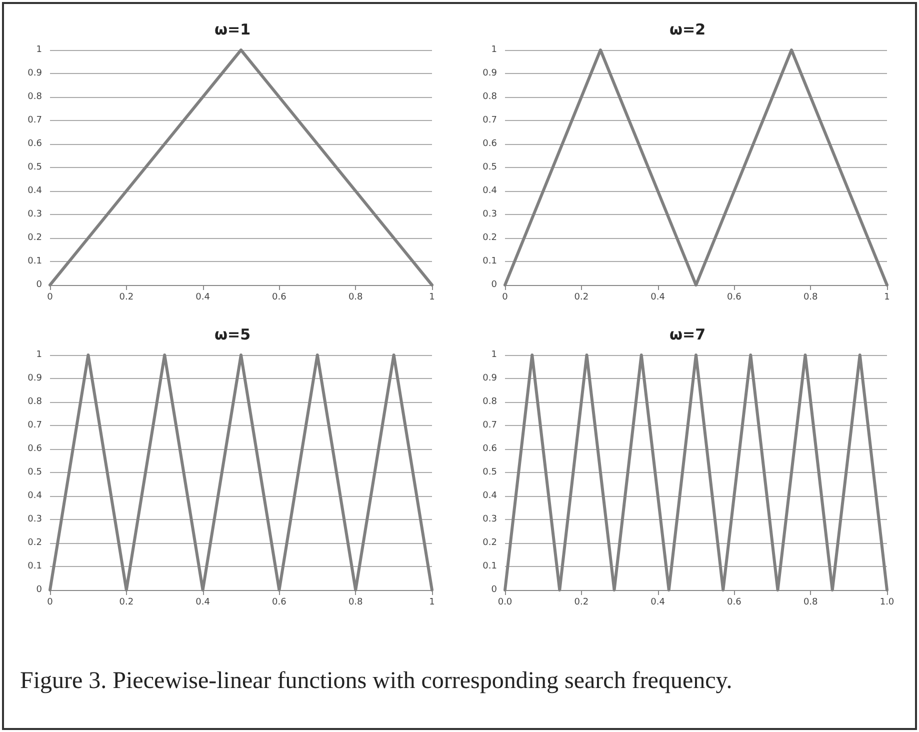  What do you see at coordinates (377, 681) in the screenshot?
I see `caption: Figure 3. Piecewise-linear functions with corresponding search frequency.` at bounding box center [377, 681].